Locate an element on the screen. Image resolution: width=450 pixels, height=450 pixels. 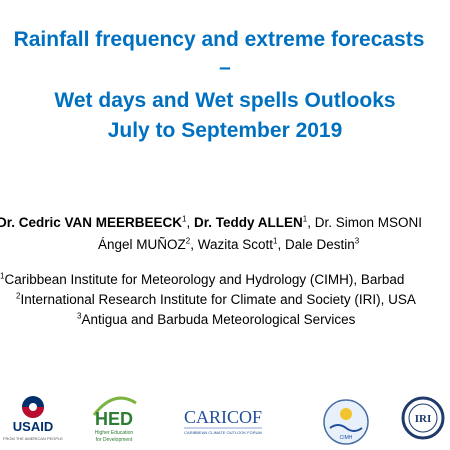
affiliation-sup: 2 is located at coordinates (18, 296).